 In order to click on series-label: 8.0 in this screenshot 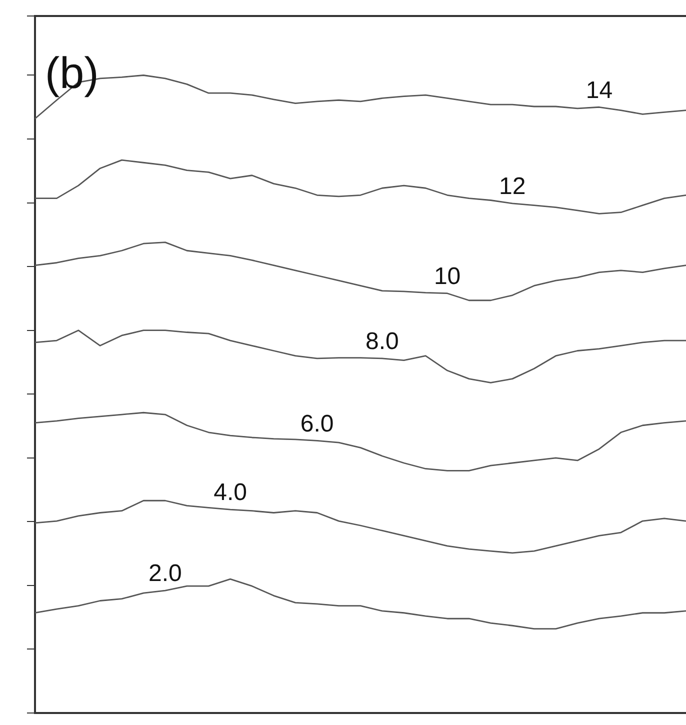, I will do `click(382, 342)`.